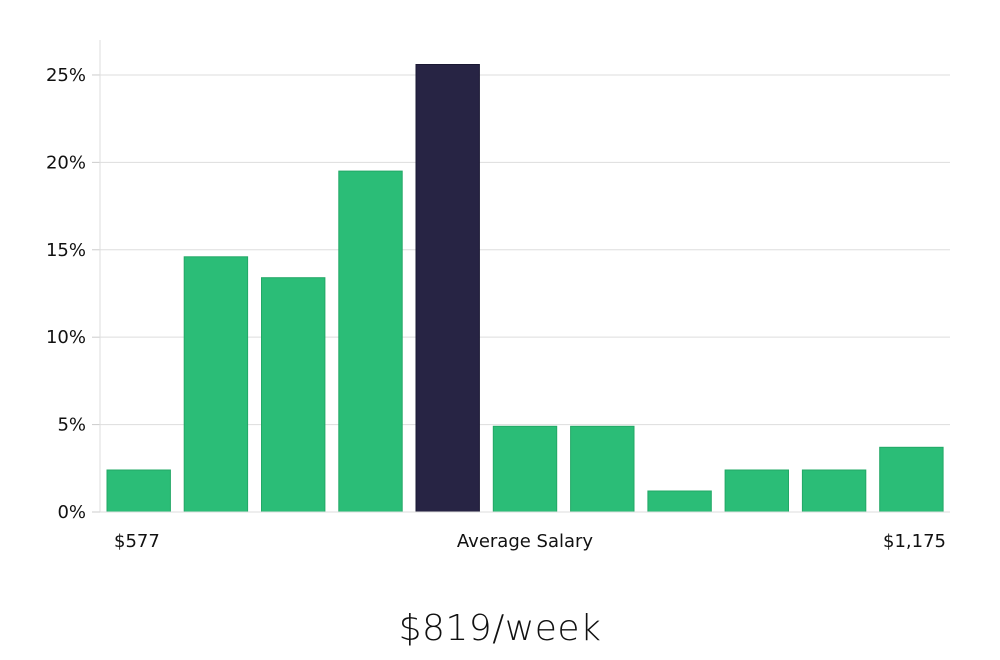  I want to click on y-tick-label: 15%, so click(66, 250).